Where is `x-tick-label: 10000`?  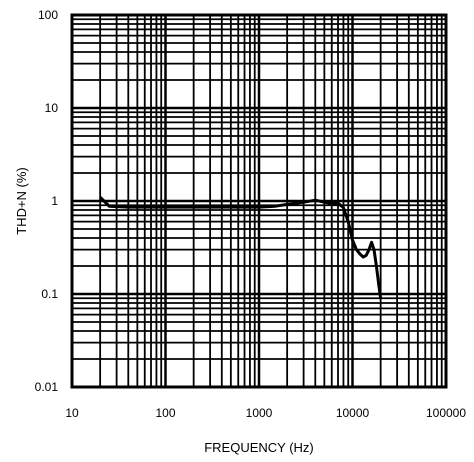 x-tick-label: 10000 is located at coordinates (353, 413).